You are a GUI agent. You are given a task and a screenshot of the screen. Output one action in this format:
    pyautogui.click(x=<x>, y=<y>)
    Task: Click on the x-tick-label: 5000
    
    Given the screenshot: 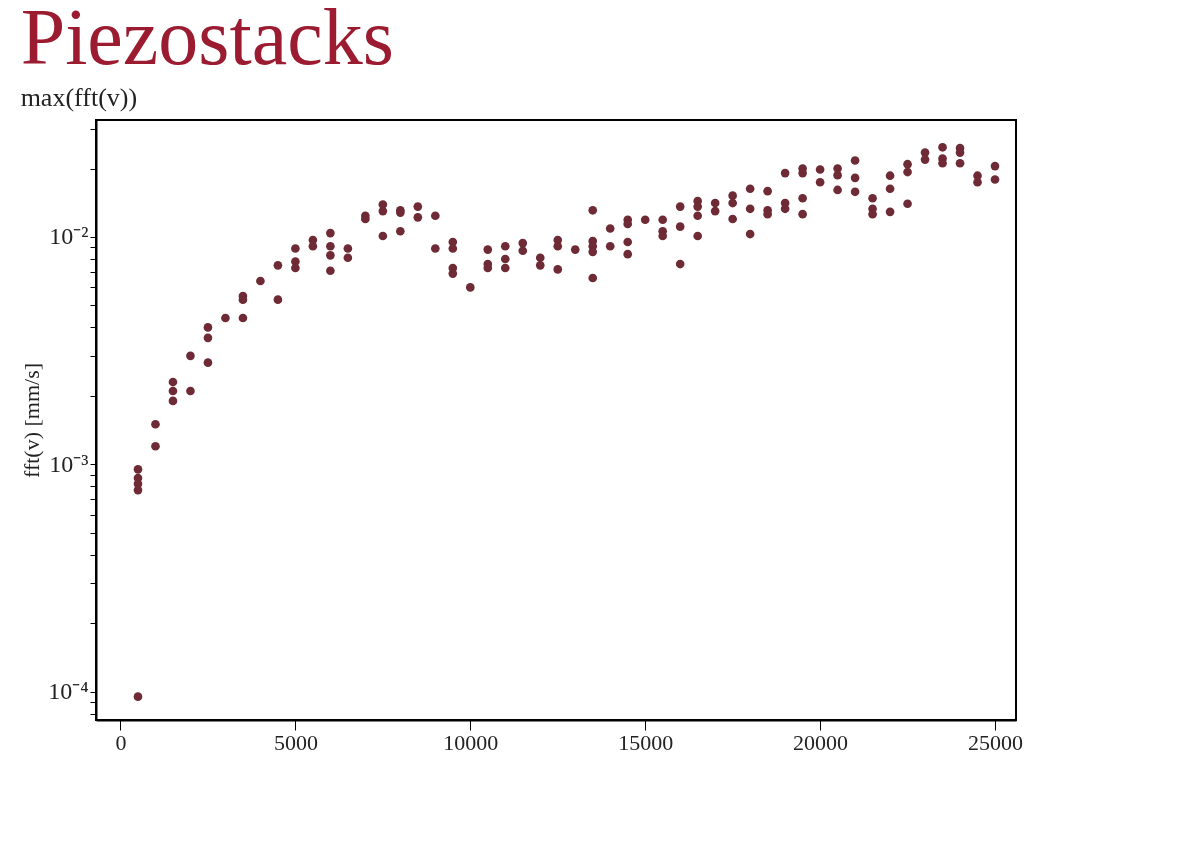 What is the action you would take?
    pyautogui.click(x=295, y=742)
    